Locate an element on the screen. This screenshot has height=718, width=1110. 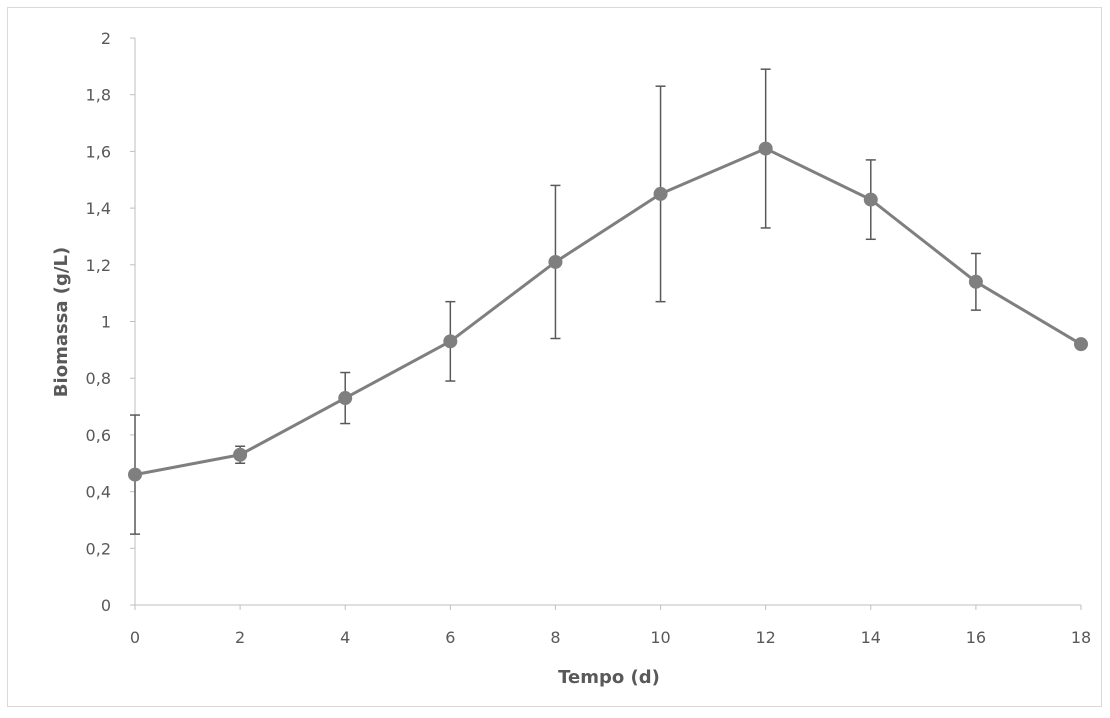
y-tick-label: 1,6 is located at coordinates (98, 151).